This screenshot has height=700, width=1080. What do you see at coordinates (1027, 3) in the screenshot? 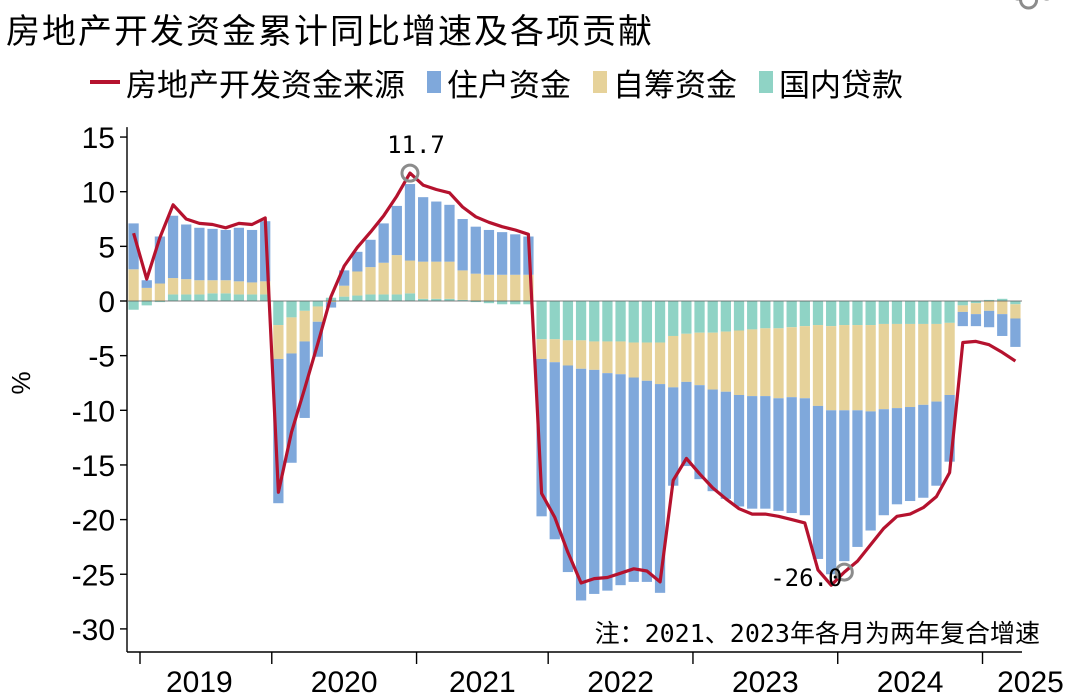
I see `data-label: -5.5` at bounding box center [1027, 3].